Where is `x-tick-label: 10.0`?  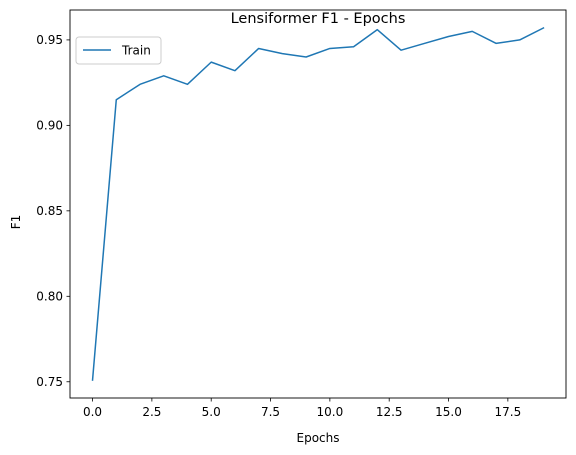
x-tick-label: 10.0 is located at coordinates (330, 412).